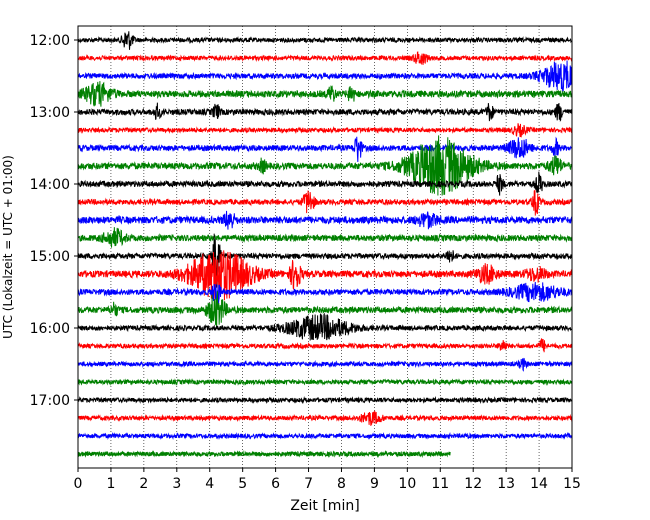  I want to click on y-axis-ticks: 12:00 13:00 14:00 15:00 16:00 17:00, so click(54, 221).